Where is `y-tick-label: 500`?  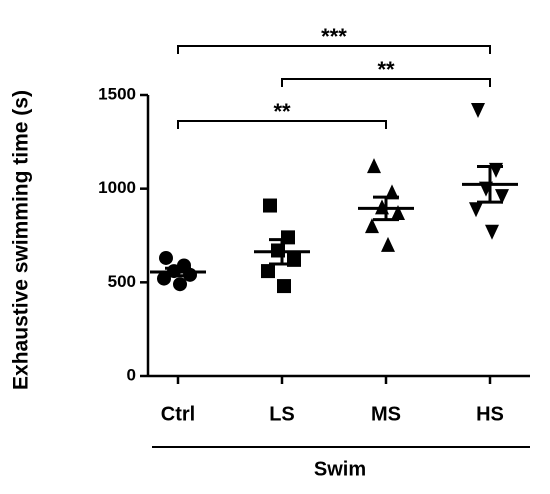 y-tick-label: 500 is located at coordinates (122, 281).